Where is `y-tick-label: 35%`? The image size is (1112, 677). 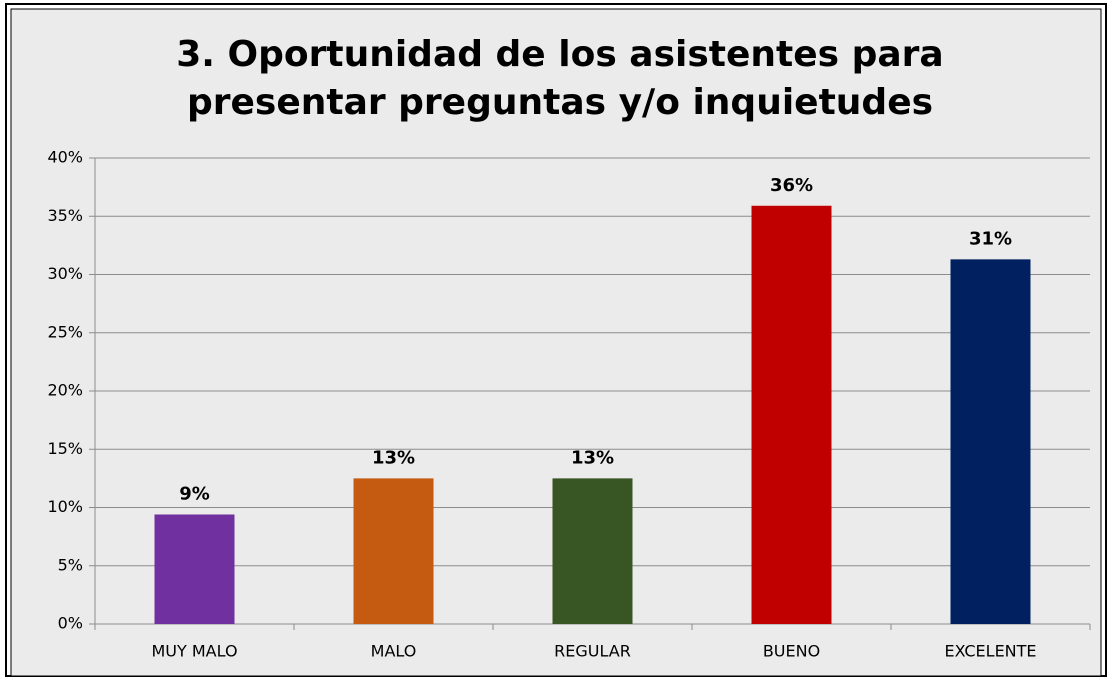
y-tick-label: 35% is located at coordinates (65, 215).